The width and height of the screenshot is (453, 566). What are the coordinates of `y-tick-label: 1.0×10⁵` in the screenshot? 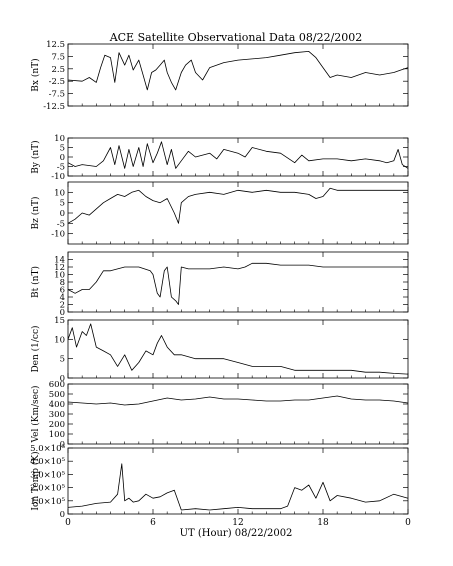 It's located at (47, 502).